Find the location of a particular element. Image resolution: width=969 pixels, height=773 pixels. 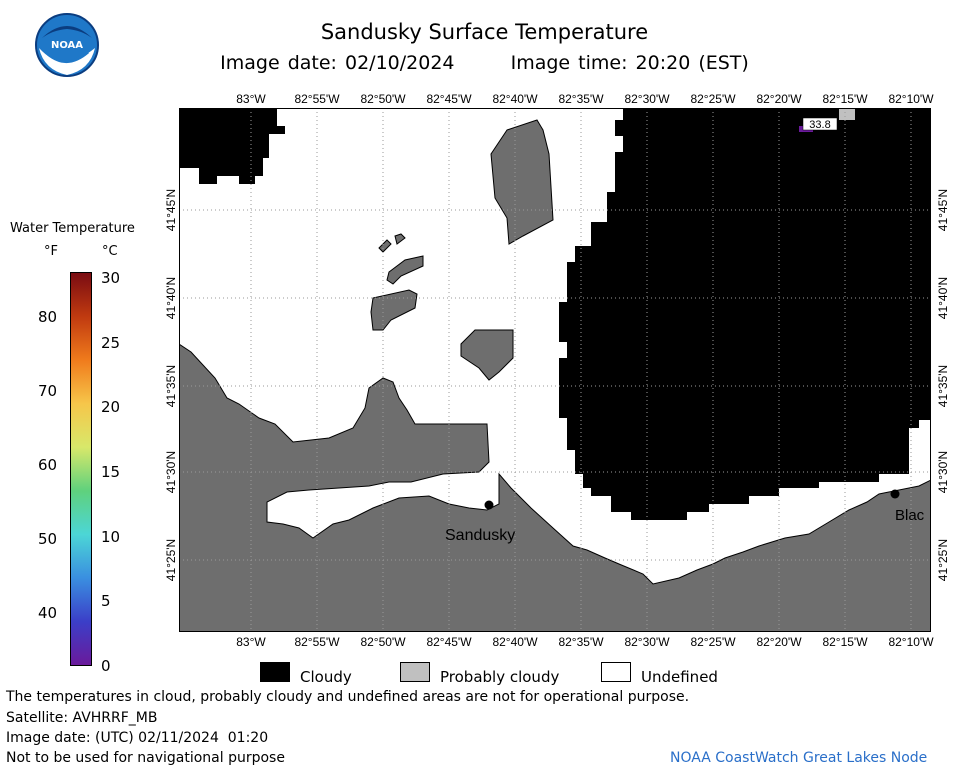

blackriver-marker is located at coordinates (895, 494).